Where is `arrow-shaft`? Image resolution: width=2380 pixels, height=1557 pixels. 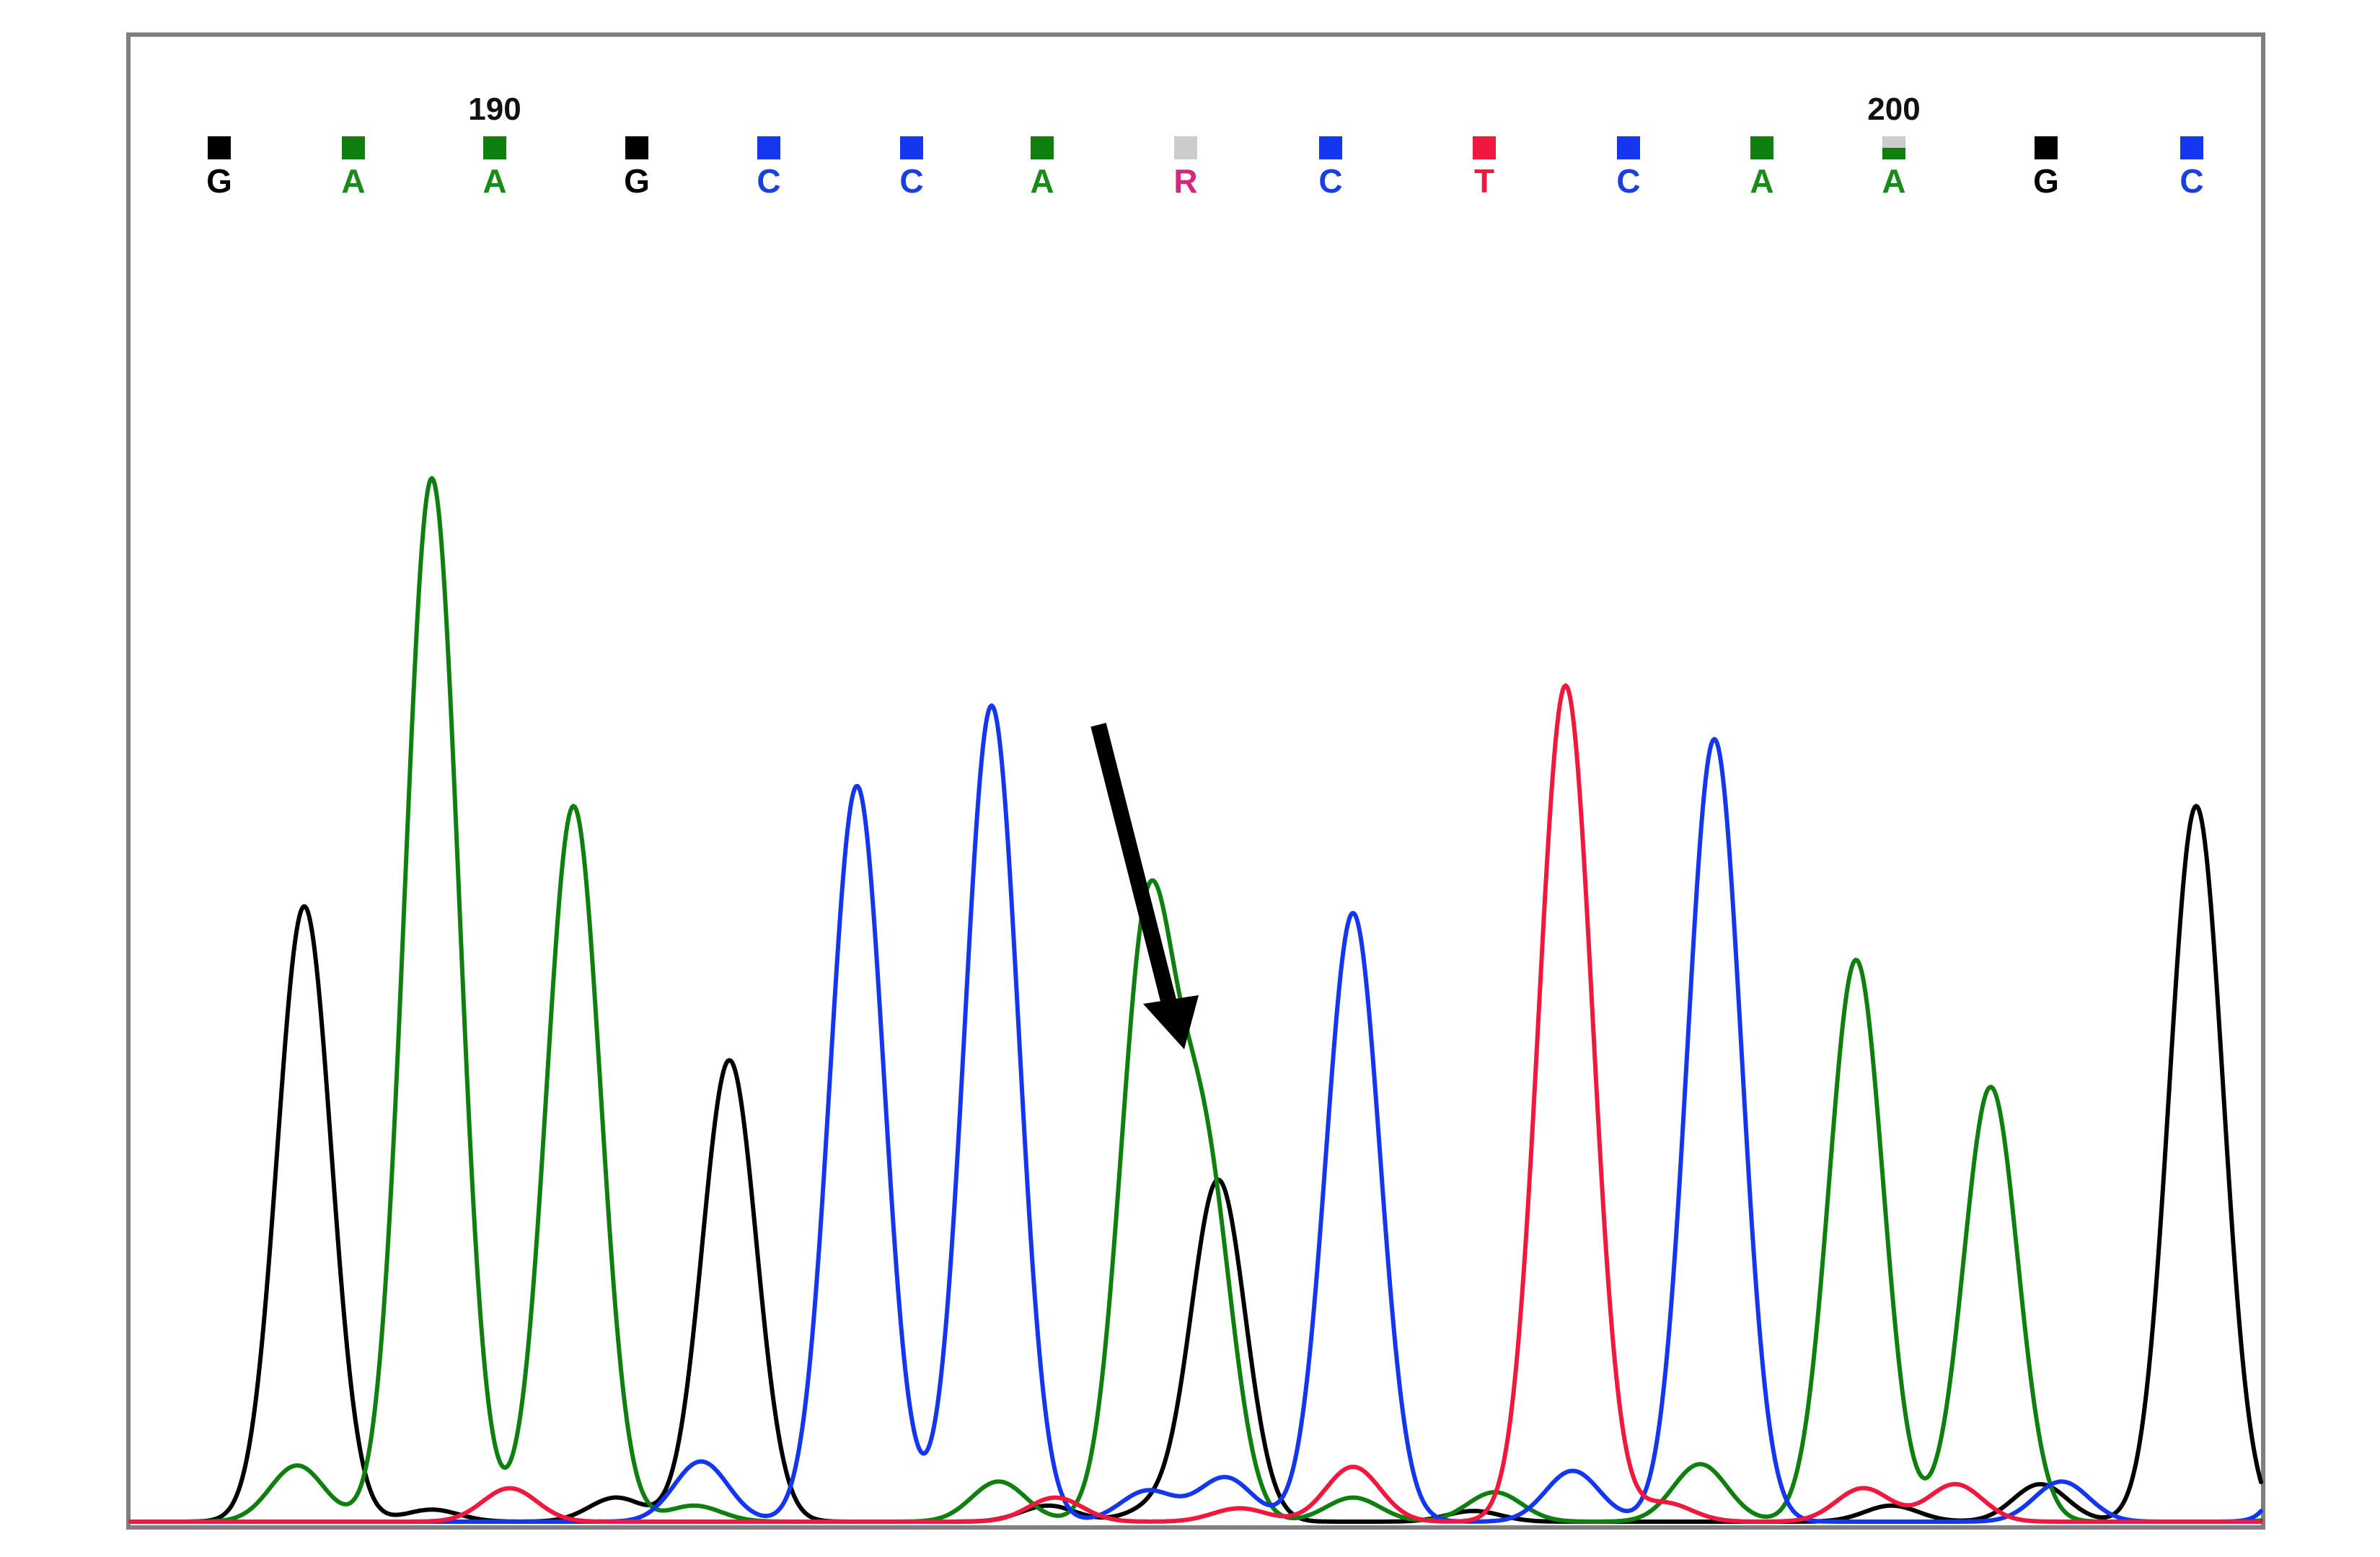
arrow-shaft is located at coordinates (1134, 865).